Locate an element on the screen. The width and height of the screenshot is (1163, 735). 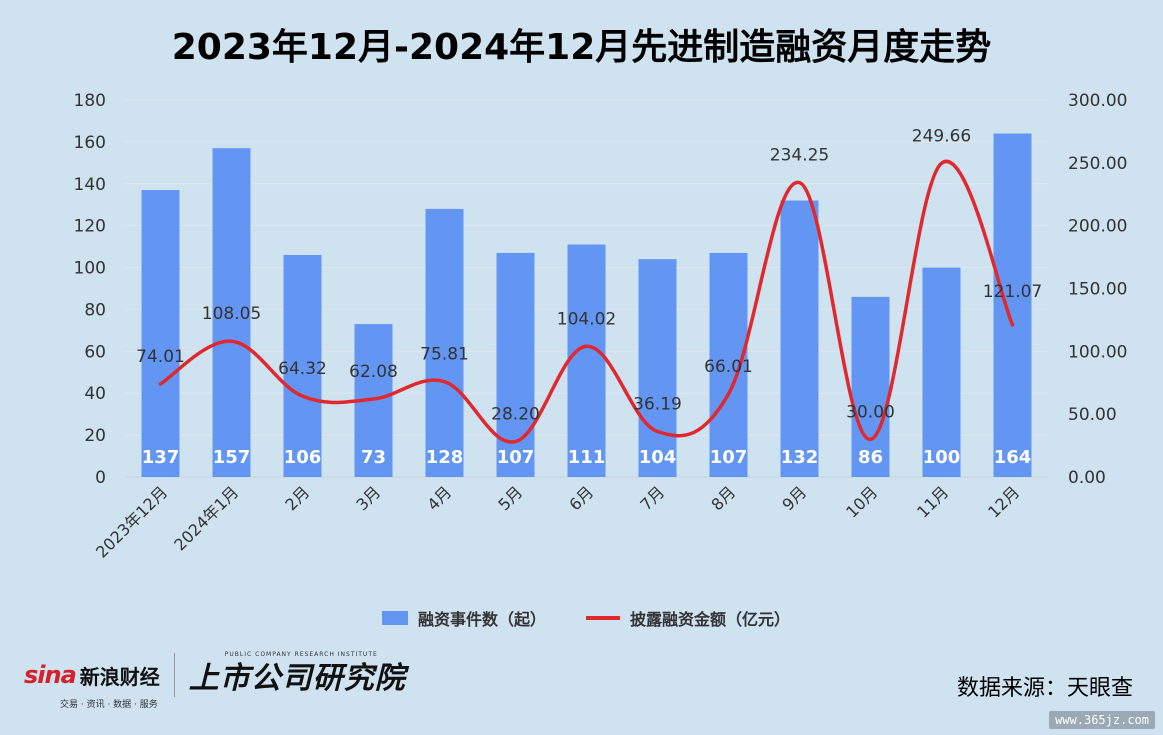
legend: 融资事件数（起） 披露融资金额（亿元） is located at coordinates (586, 618).